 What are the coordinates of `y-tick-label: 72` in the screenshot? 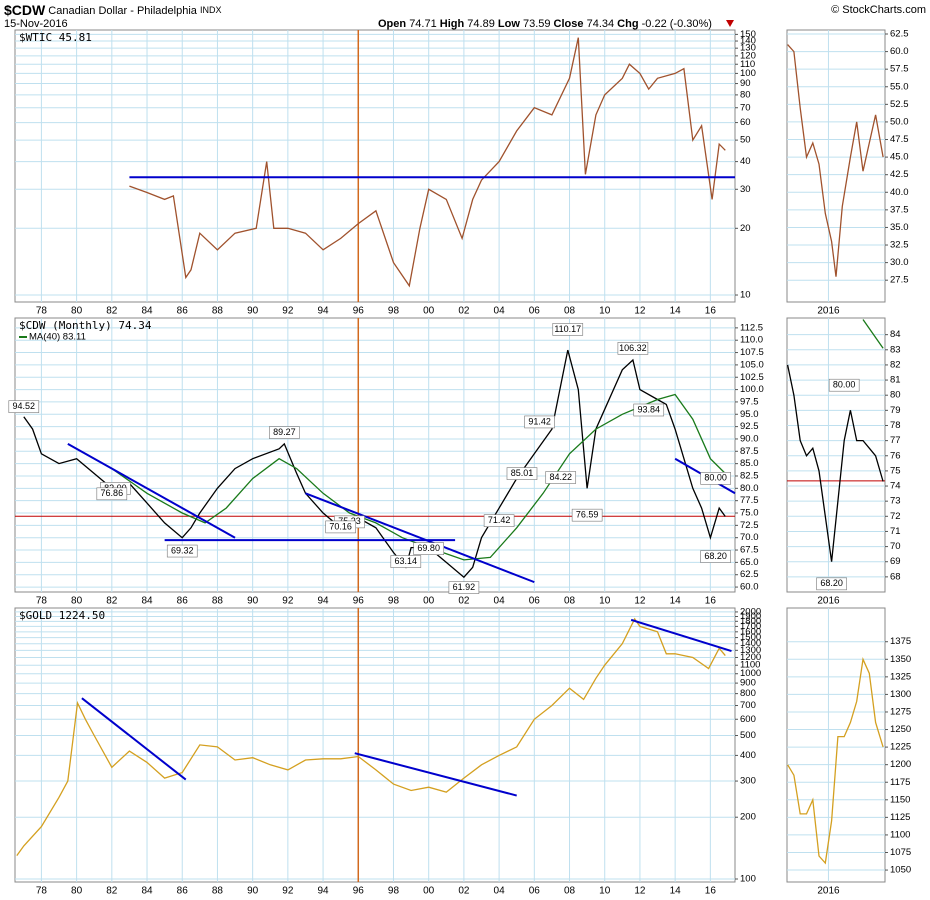 It's located at (895, 516).